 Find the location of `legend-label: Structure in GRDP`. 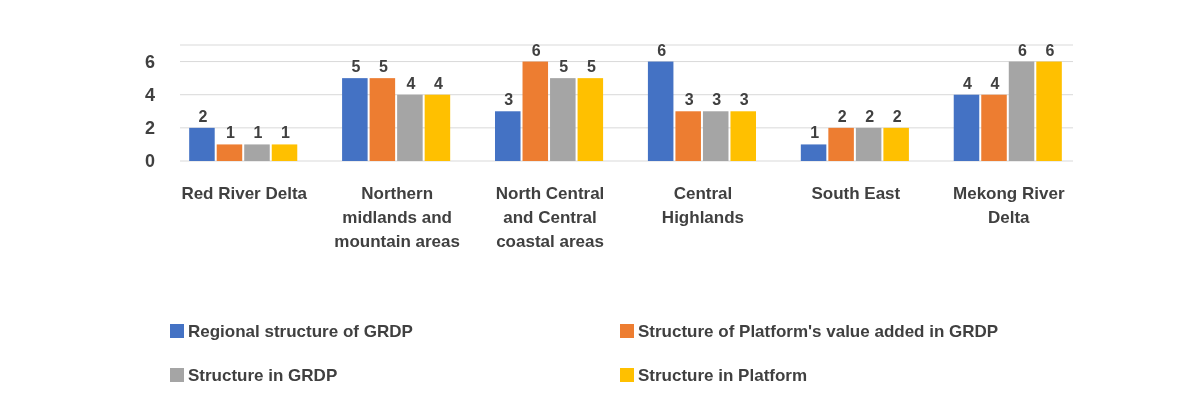

legend-label: Structure in GRDP is located at coordinates (263, 375).